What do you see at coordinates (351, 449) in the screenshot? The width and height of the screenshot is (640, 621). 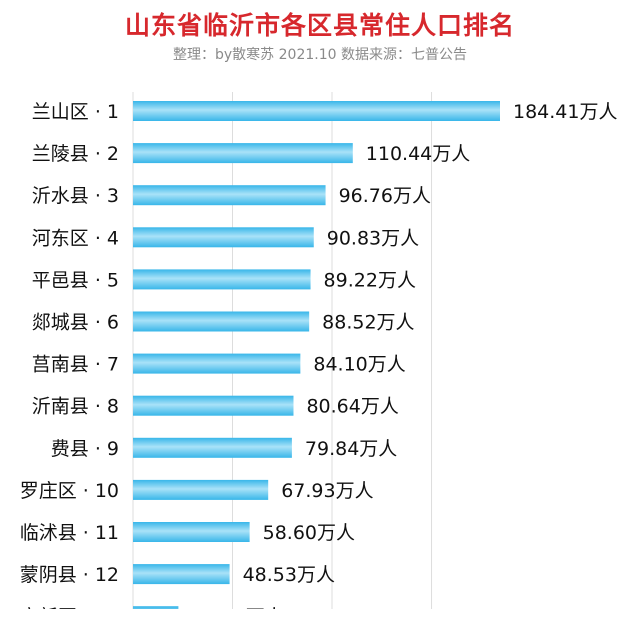 I see `value-label: 79.84万人` at bounding box center [351, 449].